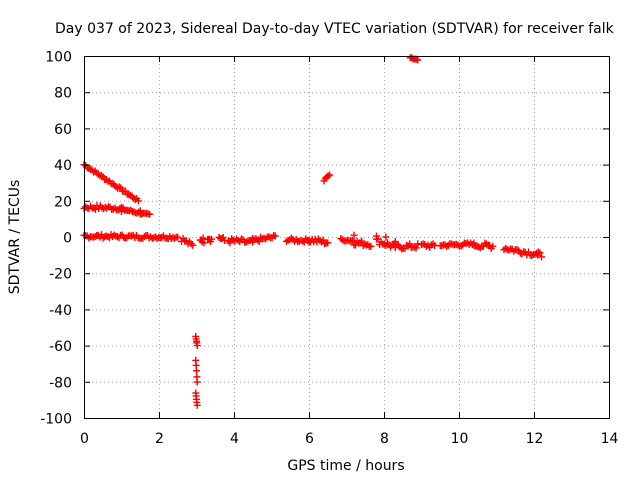  What do you see at coordinates (309, 439) in the screenshot?
I see `x-tick-label: 6` at bounding box center [309, 439].